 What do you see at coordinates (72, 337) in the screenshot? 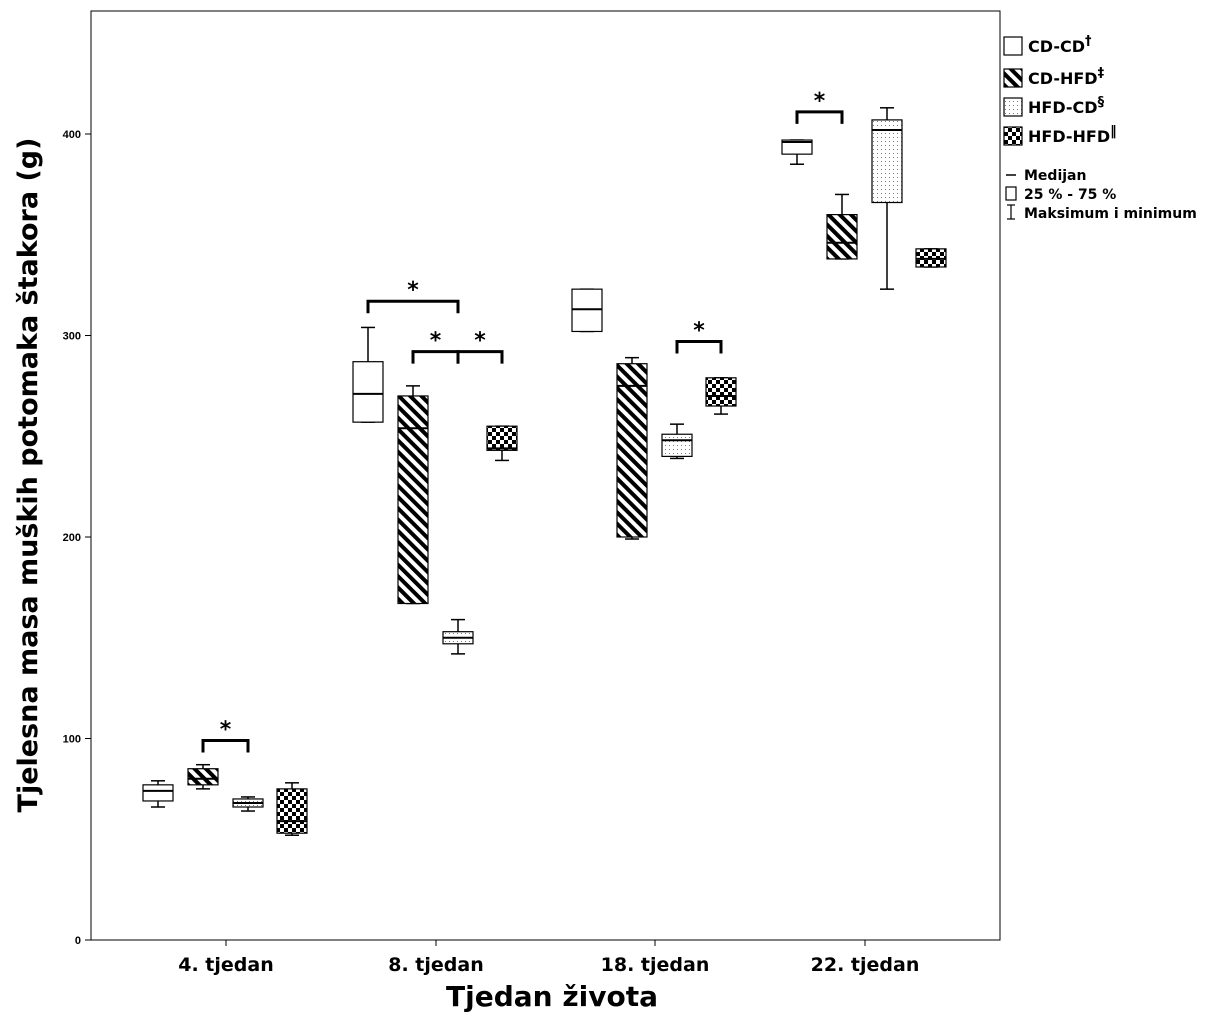
I see `y-tick-label: 300` at bounding box center [72, 337].